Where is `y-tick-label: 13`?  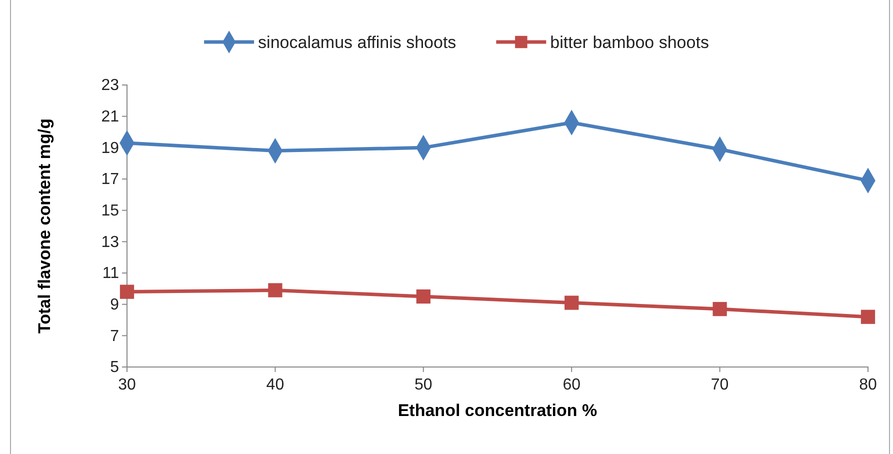
y-tick-label: 13 is located at coordinates (110, 242).